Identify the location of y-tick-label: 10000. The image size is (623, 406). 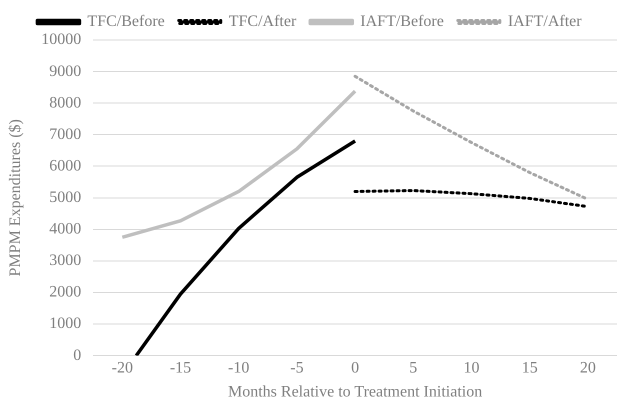
(61, 39).